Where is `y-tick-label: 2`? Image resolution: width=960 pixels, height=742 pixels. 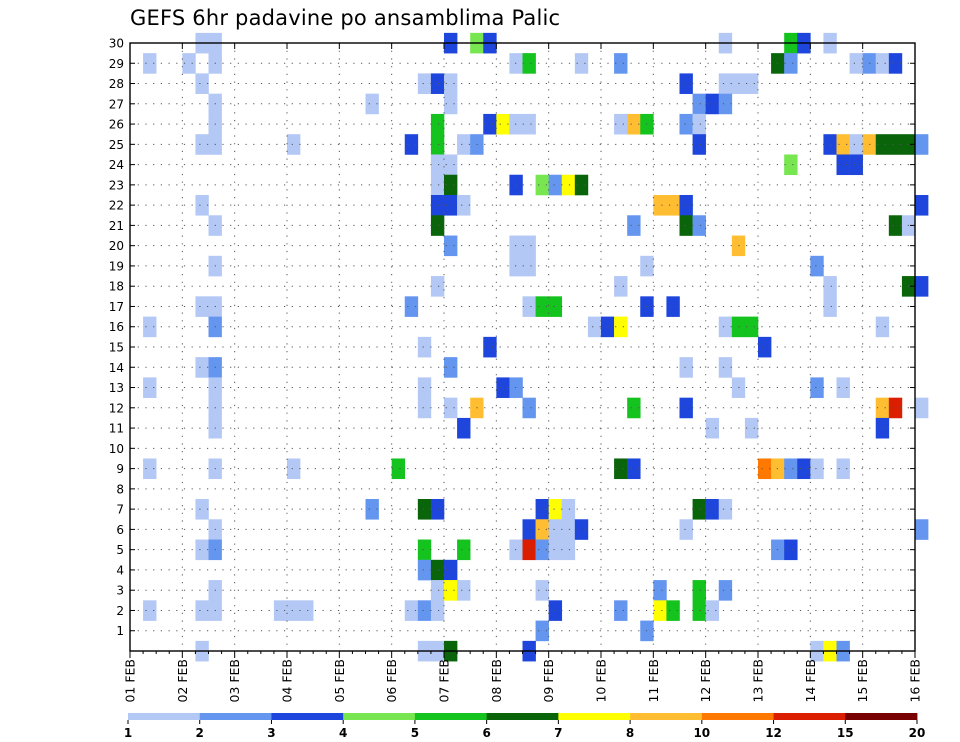 y-tick-label: 2 is located at coordinates (120, 611).